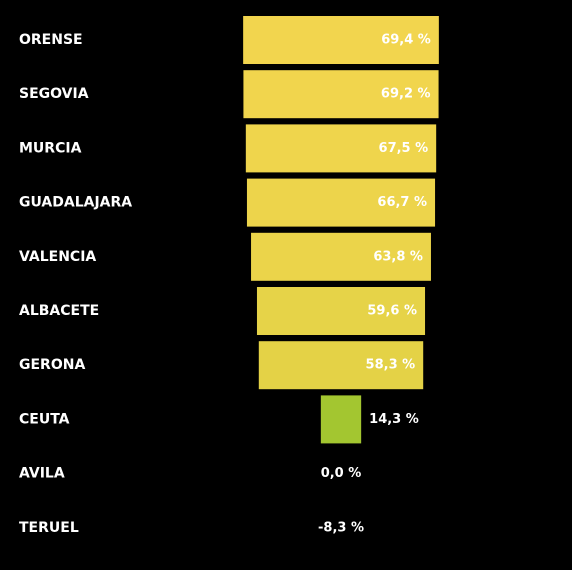  Describe the element at coordinates (406, 94) in the screenshot. I see `value-label: 69,2 %` at that location.